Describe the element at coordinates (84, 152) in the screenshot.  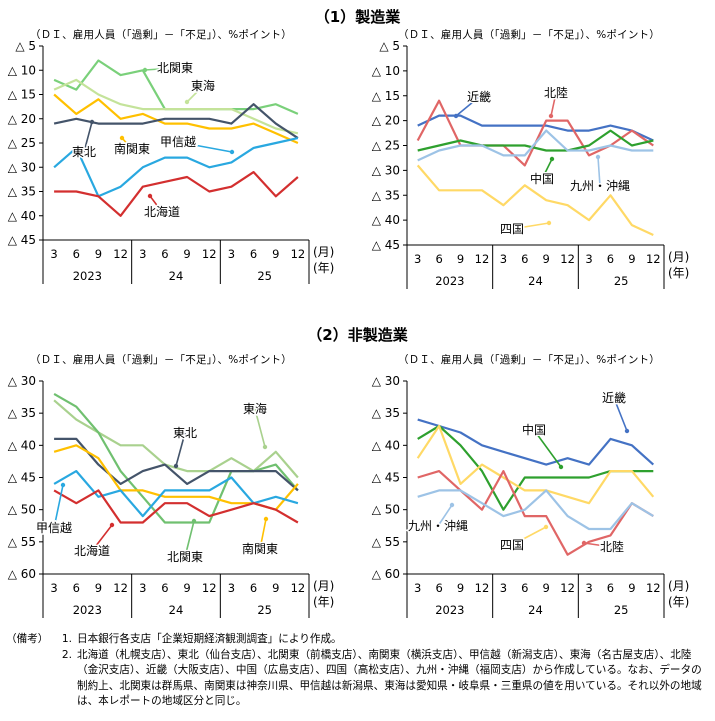
I see `series-label: 東北` at that location.